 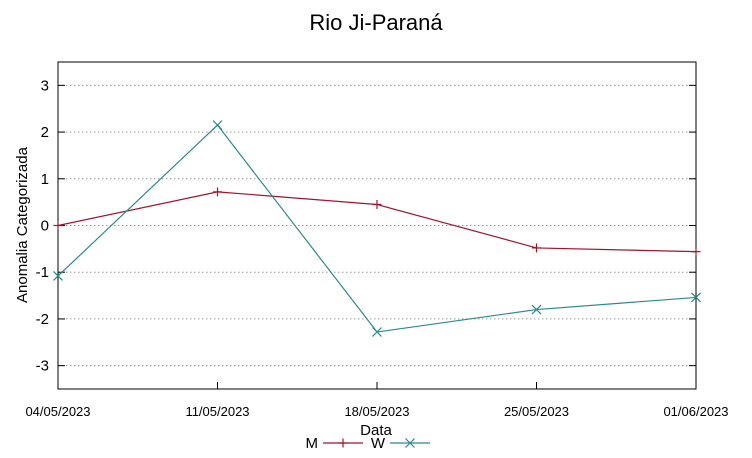 What do you see at coordinates (42, 366) in the screenshot?
I see `y-tick-label: -3` at bounding box center [42, 366].